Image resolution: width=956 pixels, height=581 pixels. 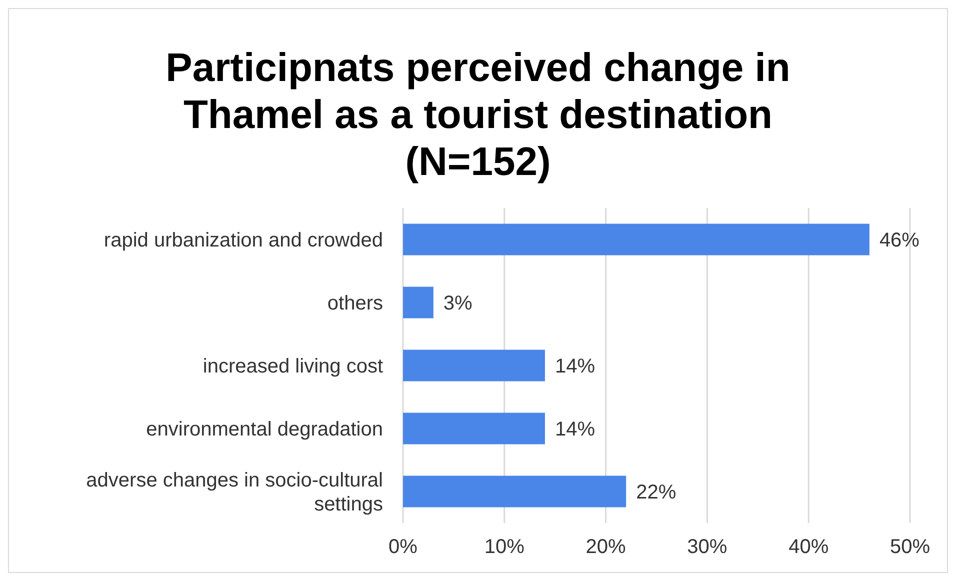 I want to click on y-tick-label: increased living cost, so click(x=293, y=367).